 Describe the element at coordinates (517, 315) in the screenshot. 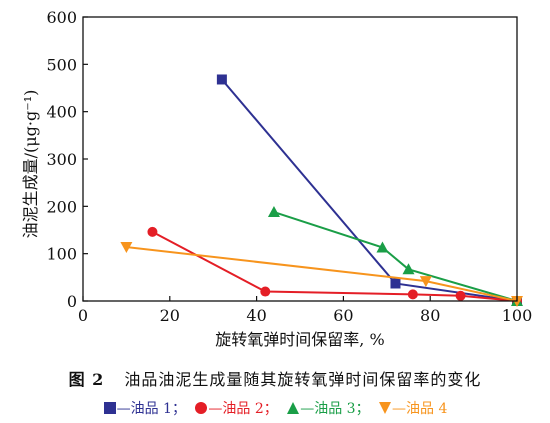

I see `x-tick-label: 100` at that location.